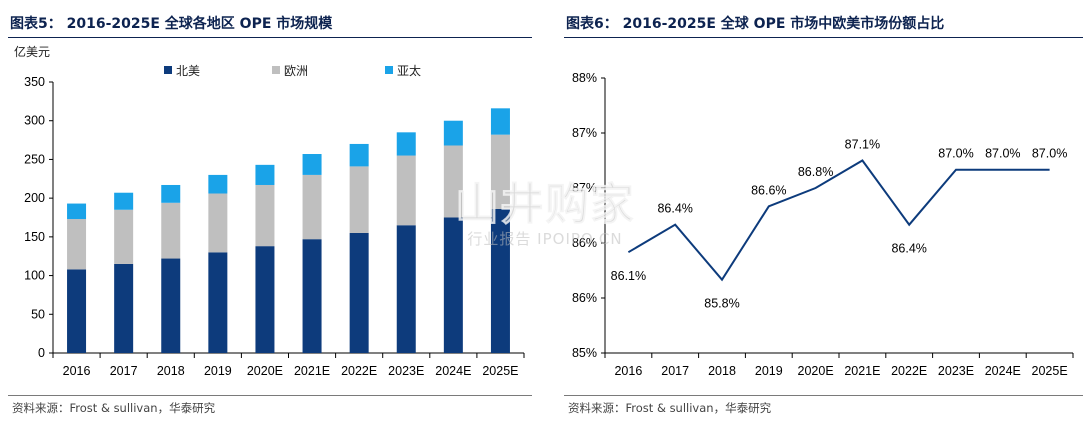 This screenshot has width=1087, height=424. Describe the element at coordinates (296, 71) in the screenshot. I see `legend-label-1: 欧洲` at that location.